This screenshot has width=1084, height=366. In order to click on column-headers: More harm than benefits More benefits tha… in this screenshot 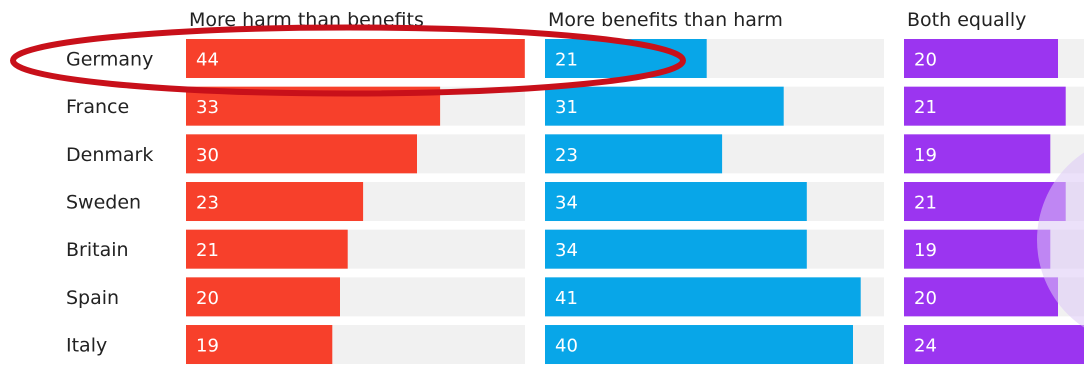, I will do `click(607, 20)`.